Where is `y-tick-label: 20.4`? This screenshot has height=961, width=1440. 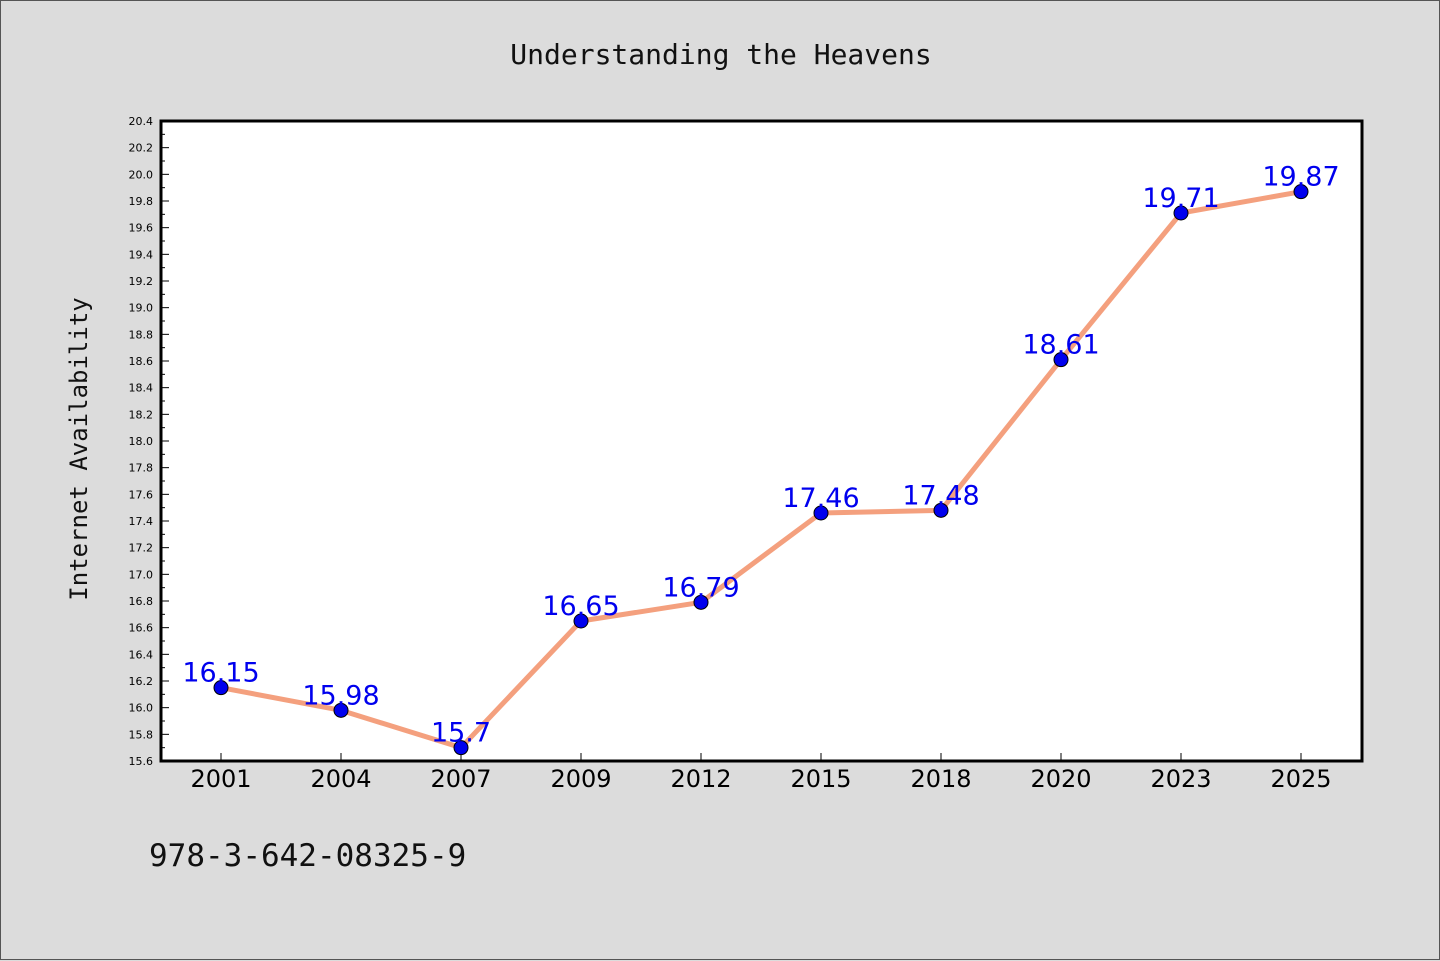
y-tick-label: 20.4 is located at coordinates (141, 121).